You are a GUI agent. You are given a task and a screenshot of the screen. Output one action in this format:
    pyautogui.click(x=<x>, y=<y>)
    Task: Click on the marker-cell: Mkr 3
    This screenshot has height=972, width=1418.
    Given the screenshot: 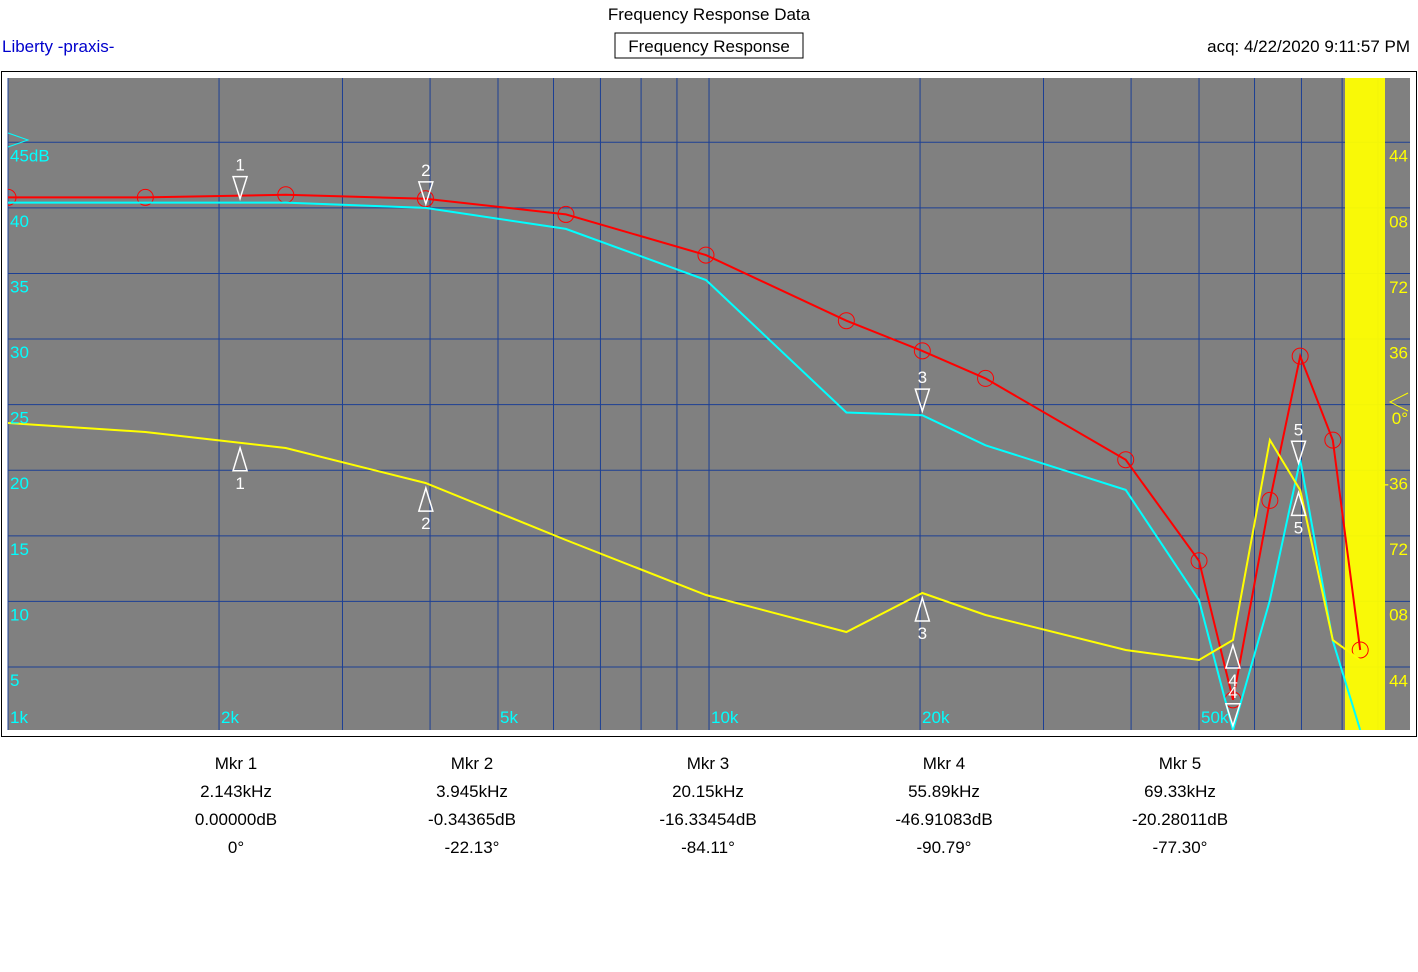 What is the action you would take?
    pyautogui.click(x=708, y=763)
    